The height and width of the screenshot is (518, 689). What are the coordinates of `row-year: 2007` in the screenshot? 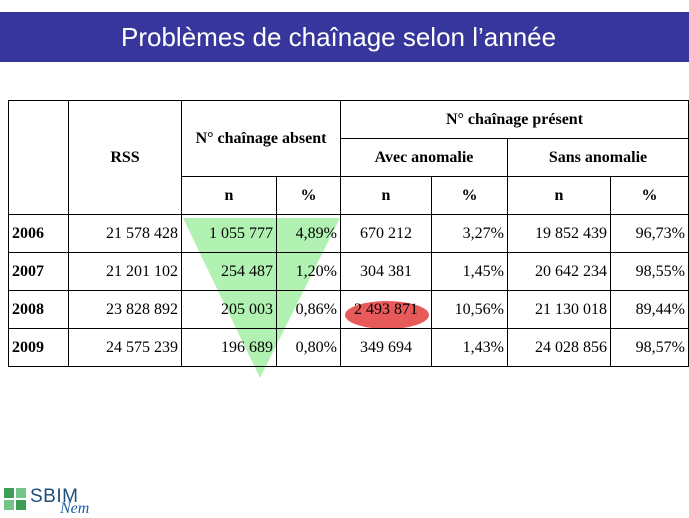 It's located at (38, 271).